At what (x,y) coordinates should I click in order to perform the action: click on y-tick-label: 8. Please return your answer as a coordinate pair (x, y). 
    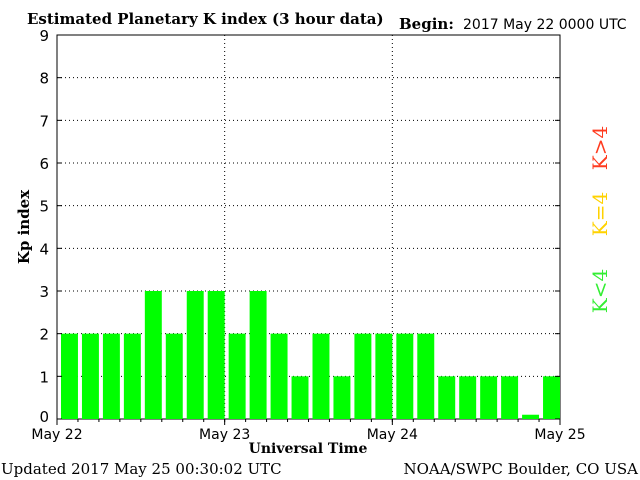
    Looking at the image, I should click on (44, 79).